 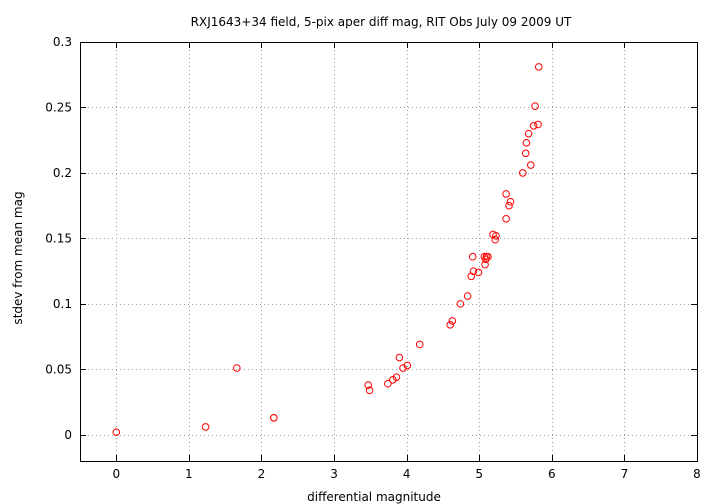 What do you see at coordinates (334, 474) in the screenshot?
I see `x-tick-label: 3` at bounding box center [334, 474].